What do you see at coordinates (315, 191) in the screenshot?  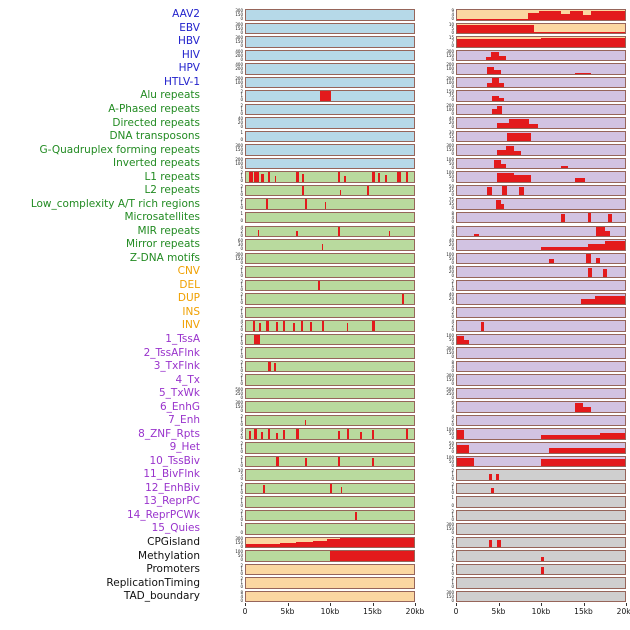 I see `track-row: L2 repeats 2 1 0 50 25 0` at bounding box center [315, 191].